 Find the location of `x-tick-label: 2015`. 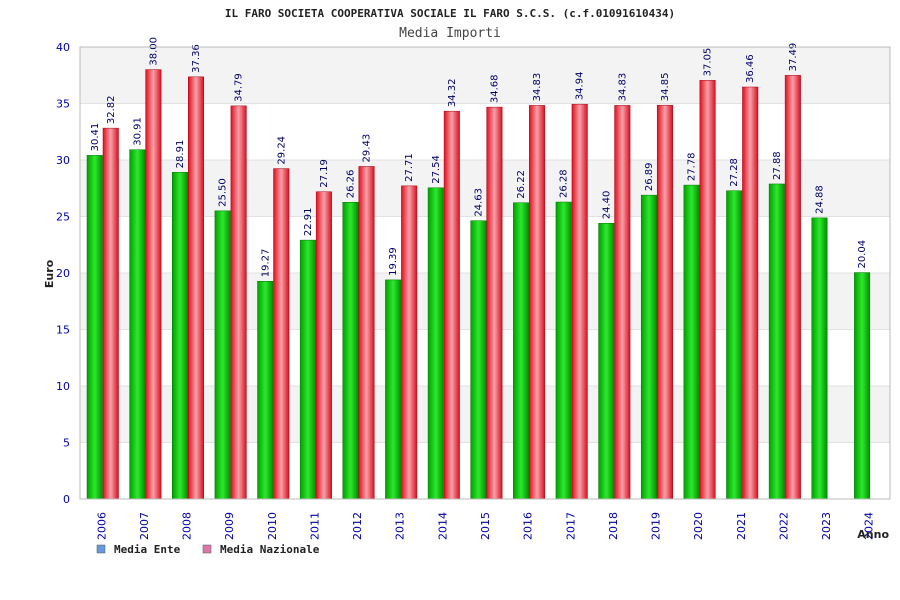

x-tick-label: 2015 is located at coordinates (485, 526).